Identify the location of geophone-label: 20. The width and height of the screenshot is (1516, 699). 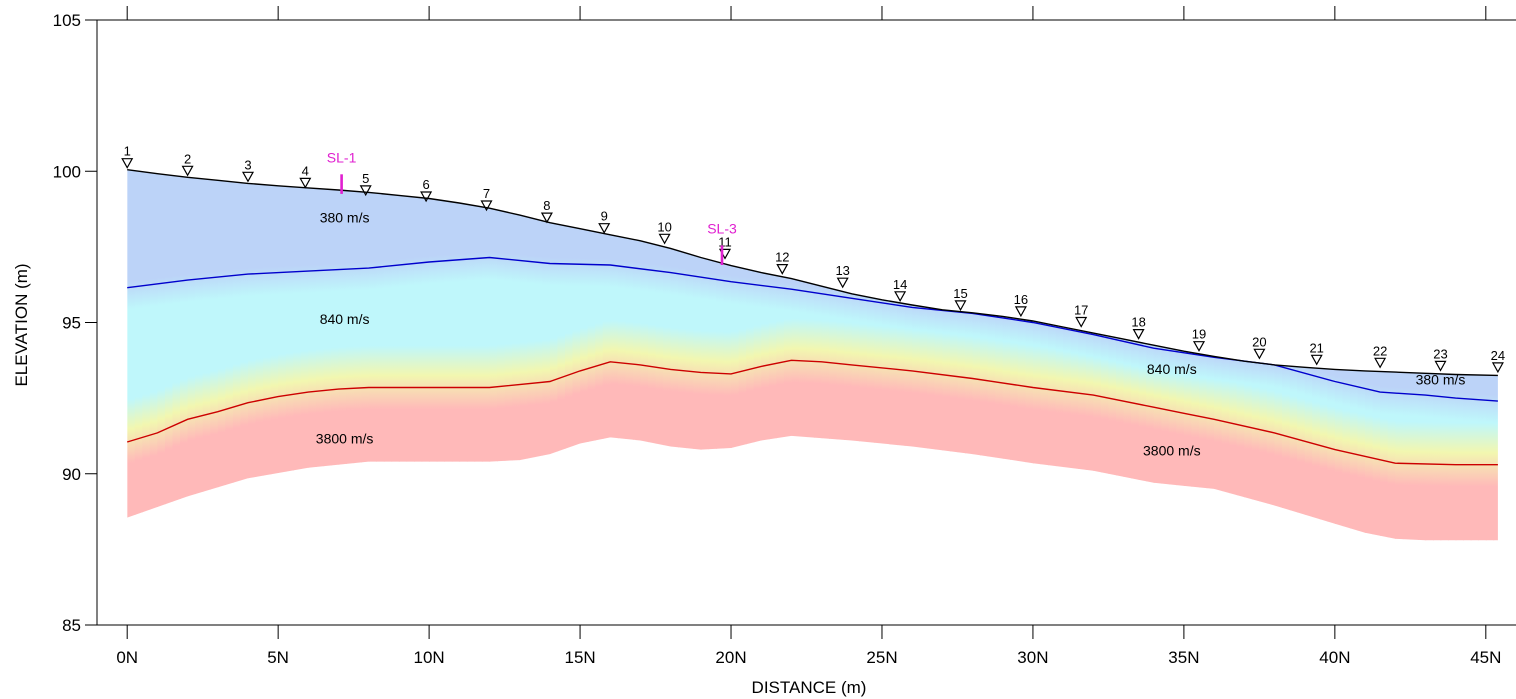
(1259, 341).